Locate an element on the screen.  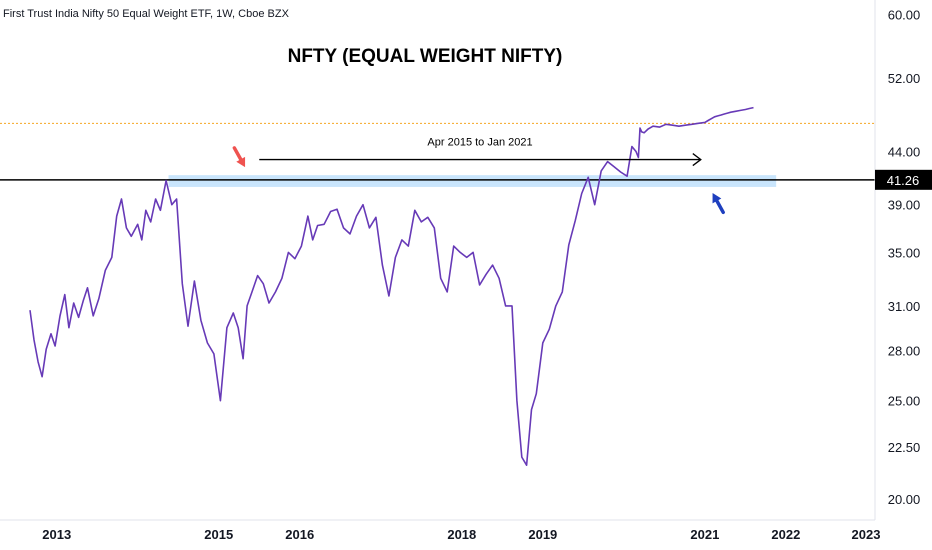
y-tick-label: 39.00 is located at coordinates (904, 205).